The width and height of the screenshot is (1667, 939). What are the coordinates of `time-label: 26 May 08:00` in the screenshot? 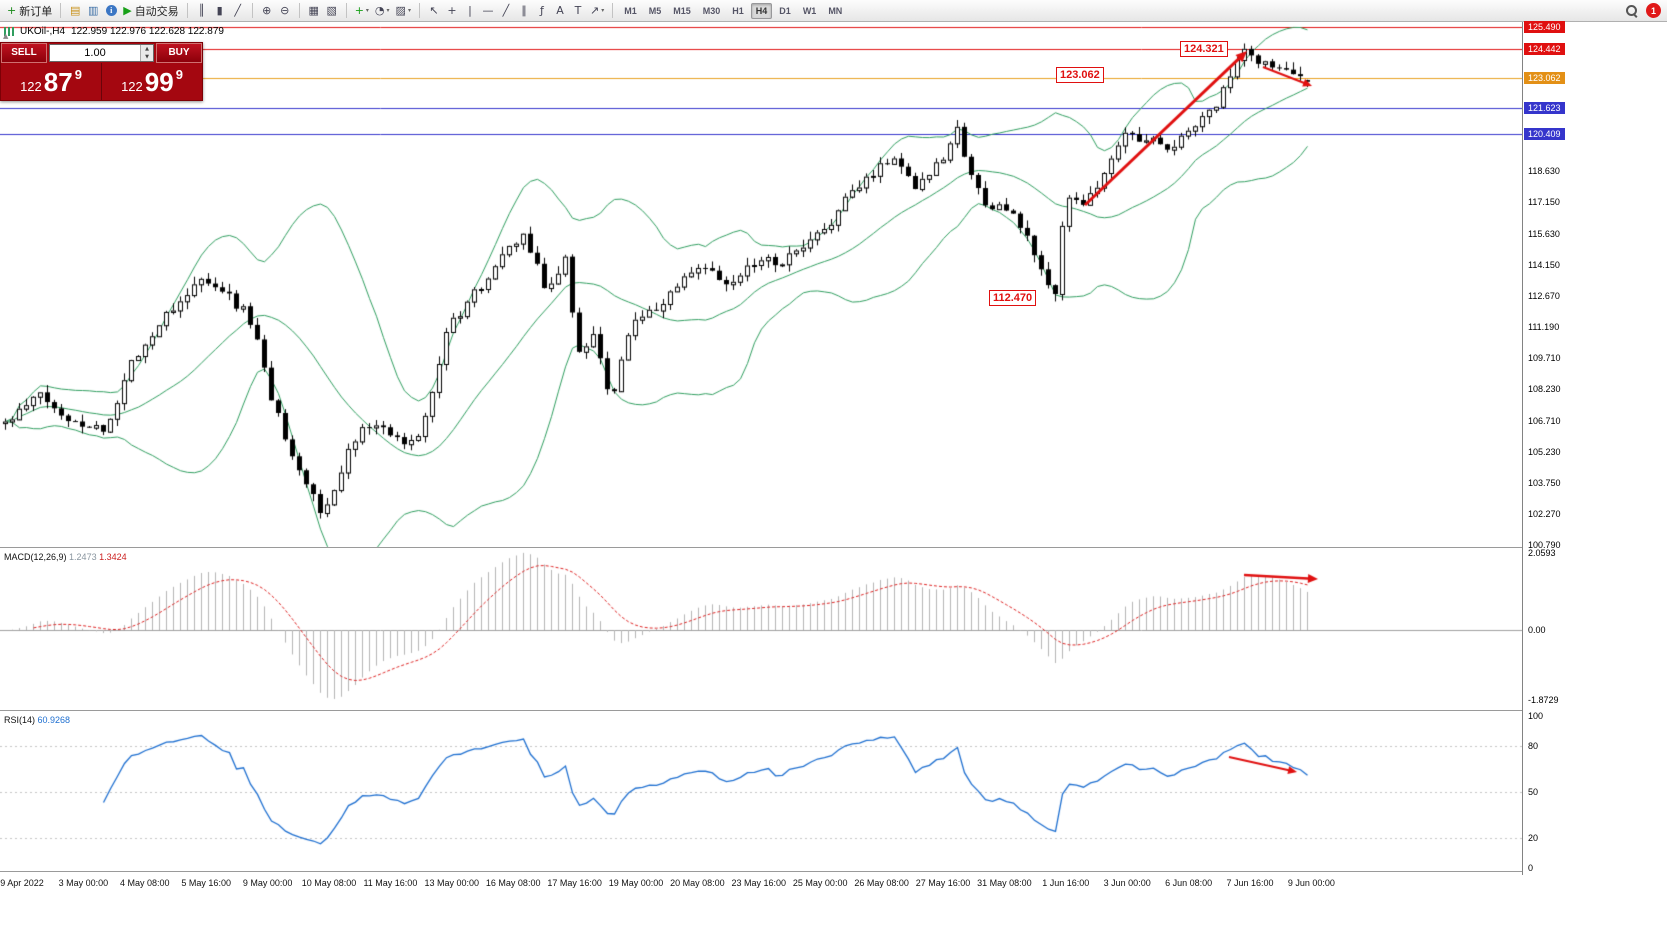 It's located at (881, 883).